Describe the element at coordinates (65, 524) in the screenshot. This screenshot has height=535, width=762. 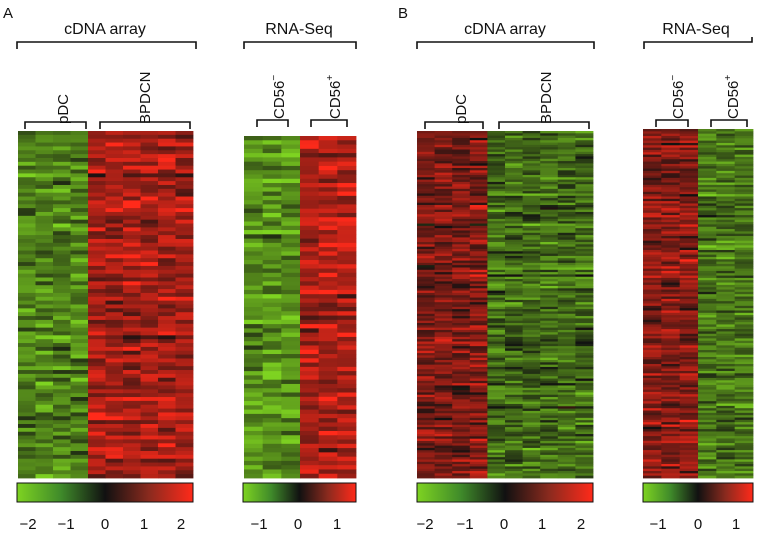
I see `colorbar-tick: −1` at that location.